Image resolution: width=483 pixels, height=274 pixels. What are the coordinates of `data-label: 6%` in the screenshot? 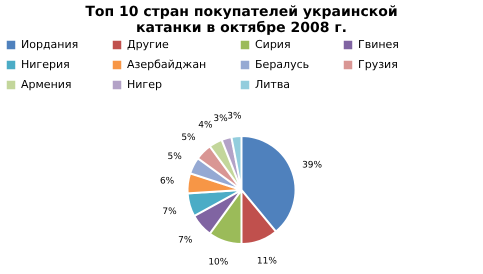 It's located at (167, 181).